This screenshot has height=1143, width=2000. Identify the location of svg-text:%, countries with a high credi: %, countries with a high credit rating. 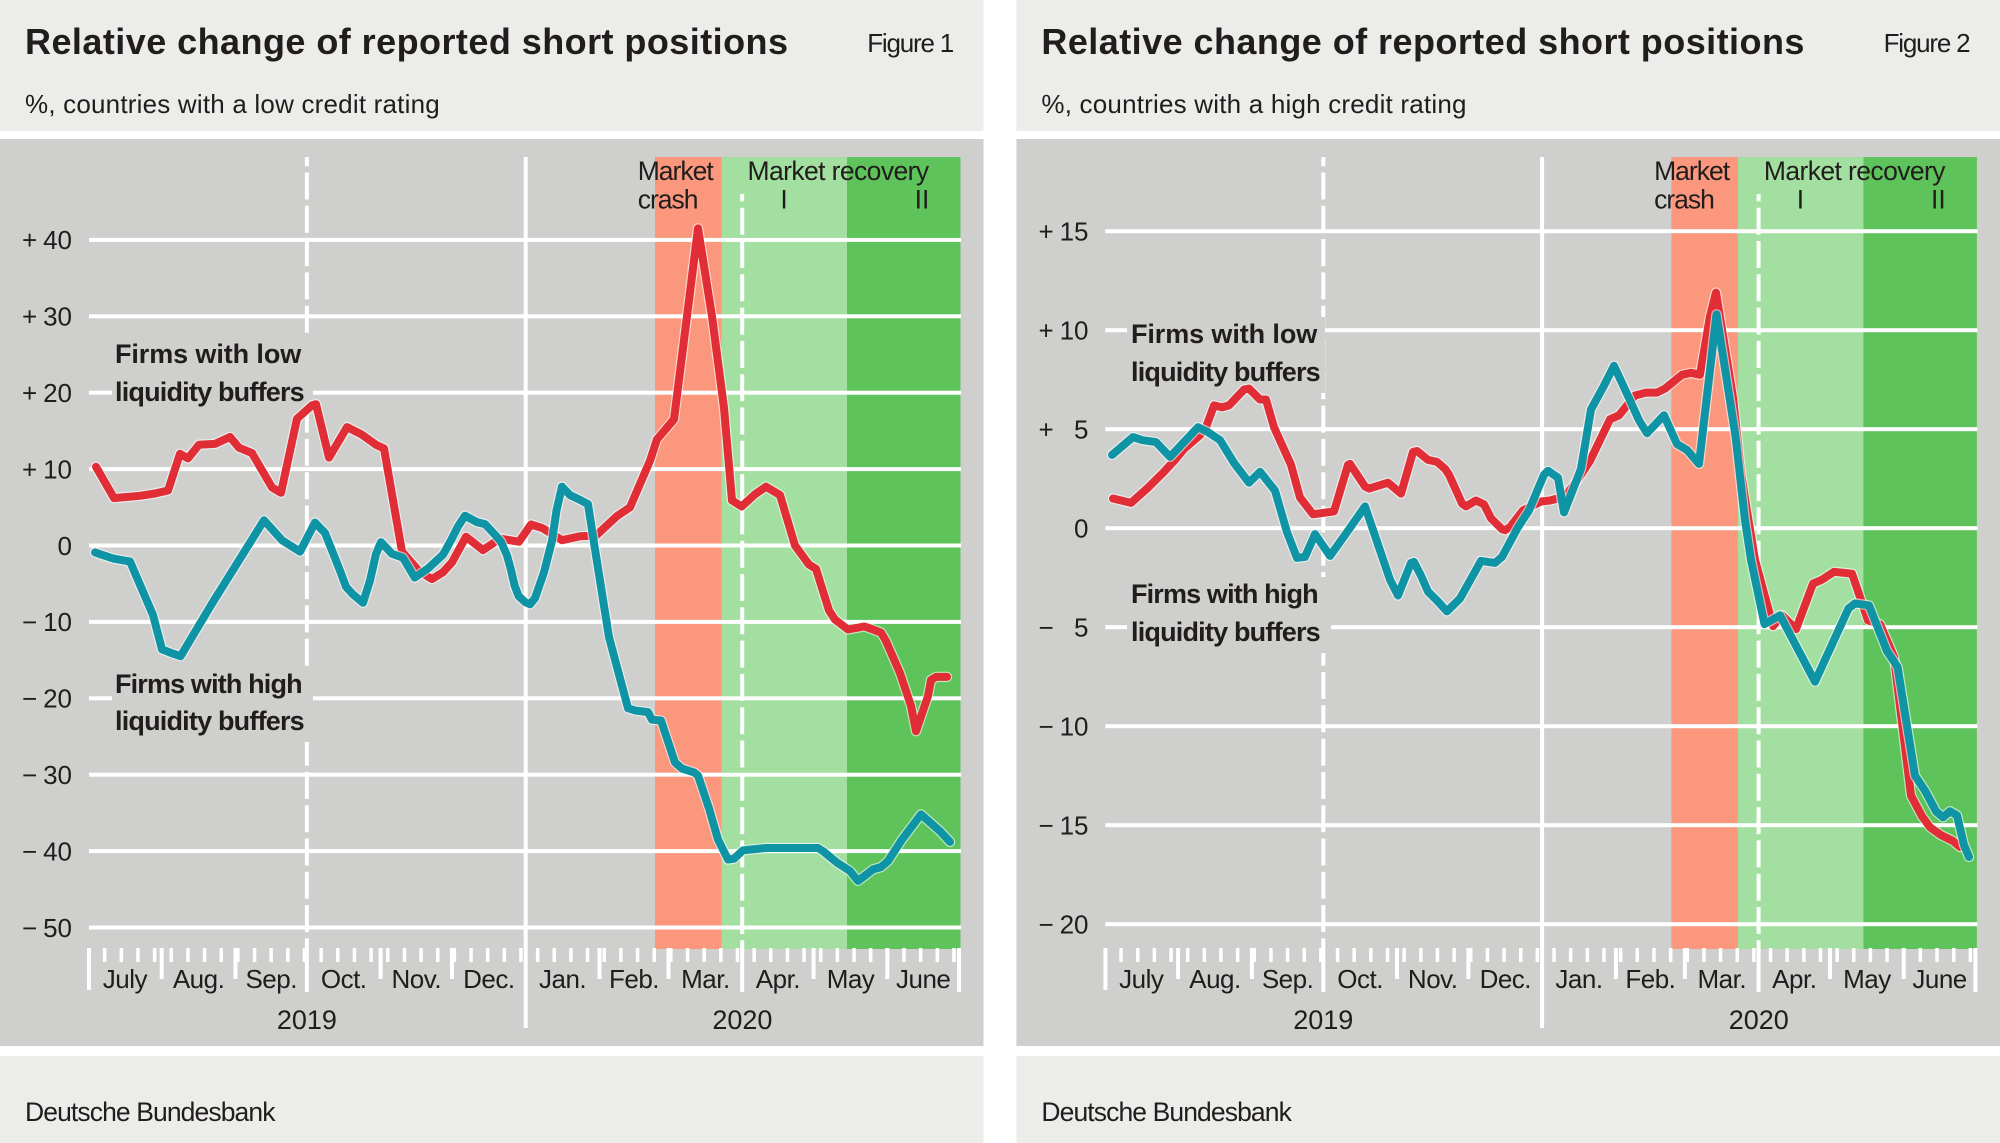
(1253, 104).